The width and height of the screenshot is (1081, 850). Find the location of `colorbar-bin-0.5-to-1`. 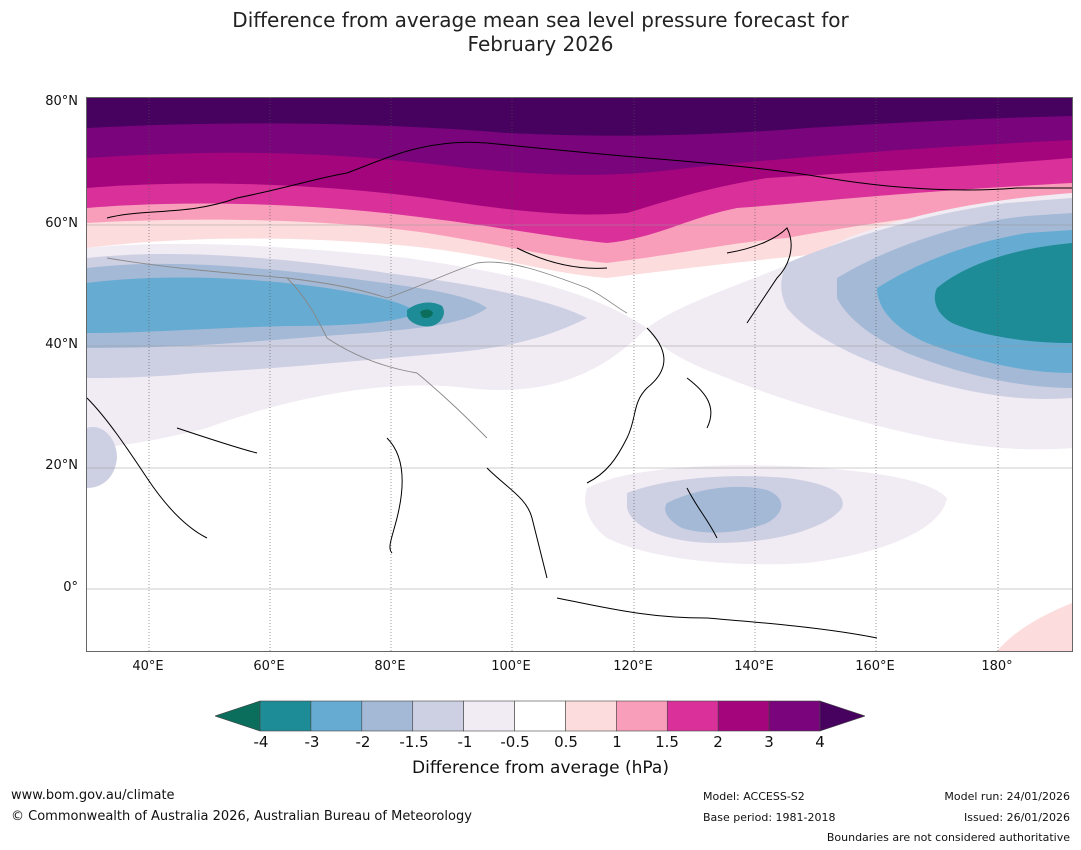

colorbar-bin-0.5-to-1 is located at coordinates (591, 716).